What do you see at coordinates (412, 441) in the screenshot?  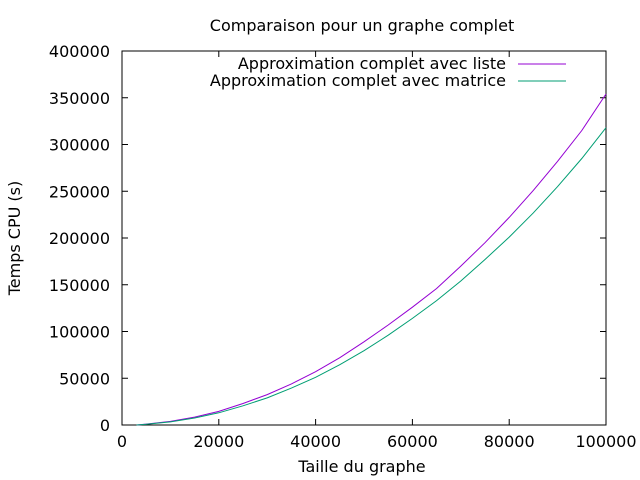 I see `x-tick-label: 60000` at bounding box center [412, 441].